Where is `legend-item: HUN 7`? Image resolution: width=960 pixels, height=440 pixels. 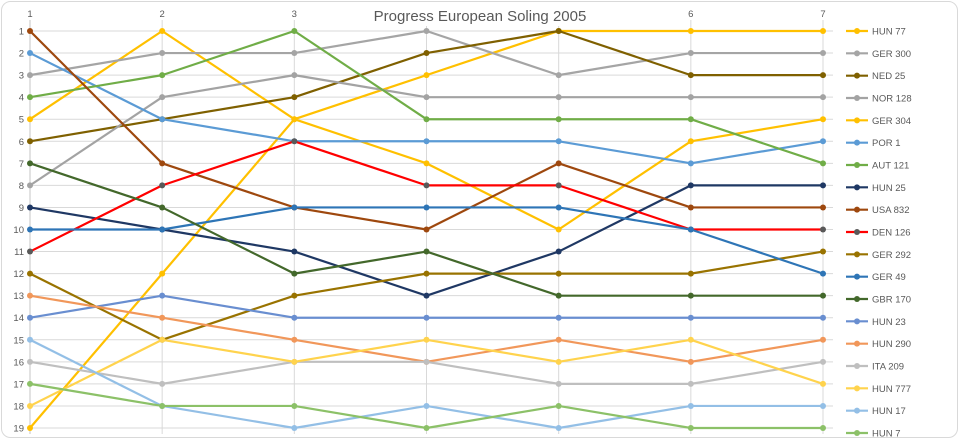
legend-item: HUN 7 is located at coordinates (873, 434).